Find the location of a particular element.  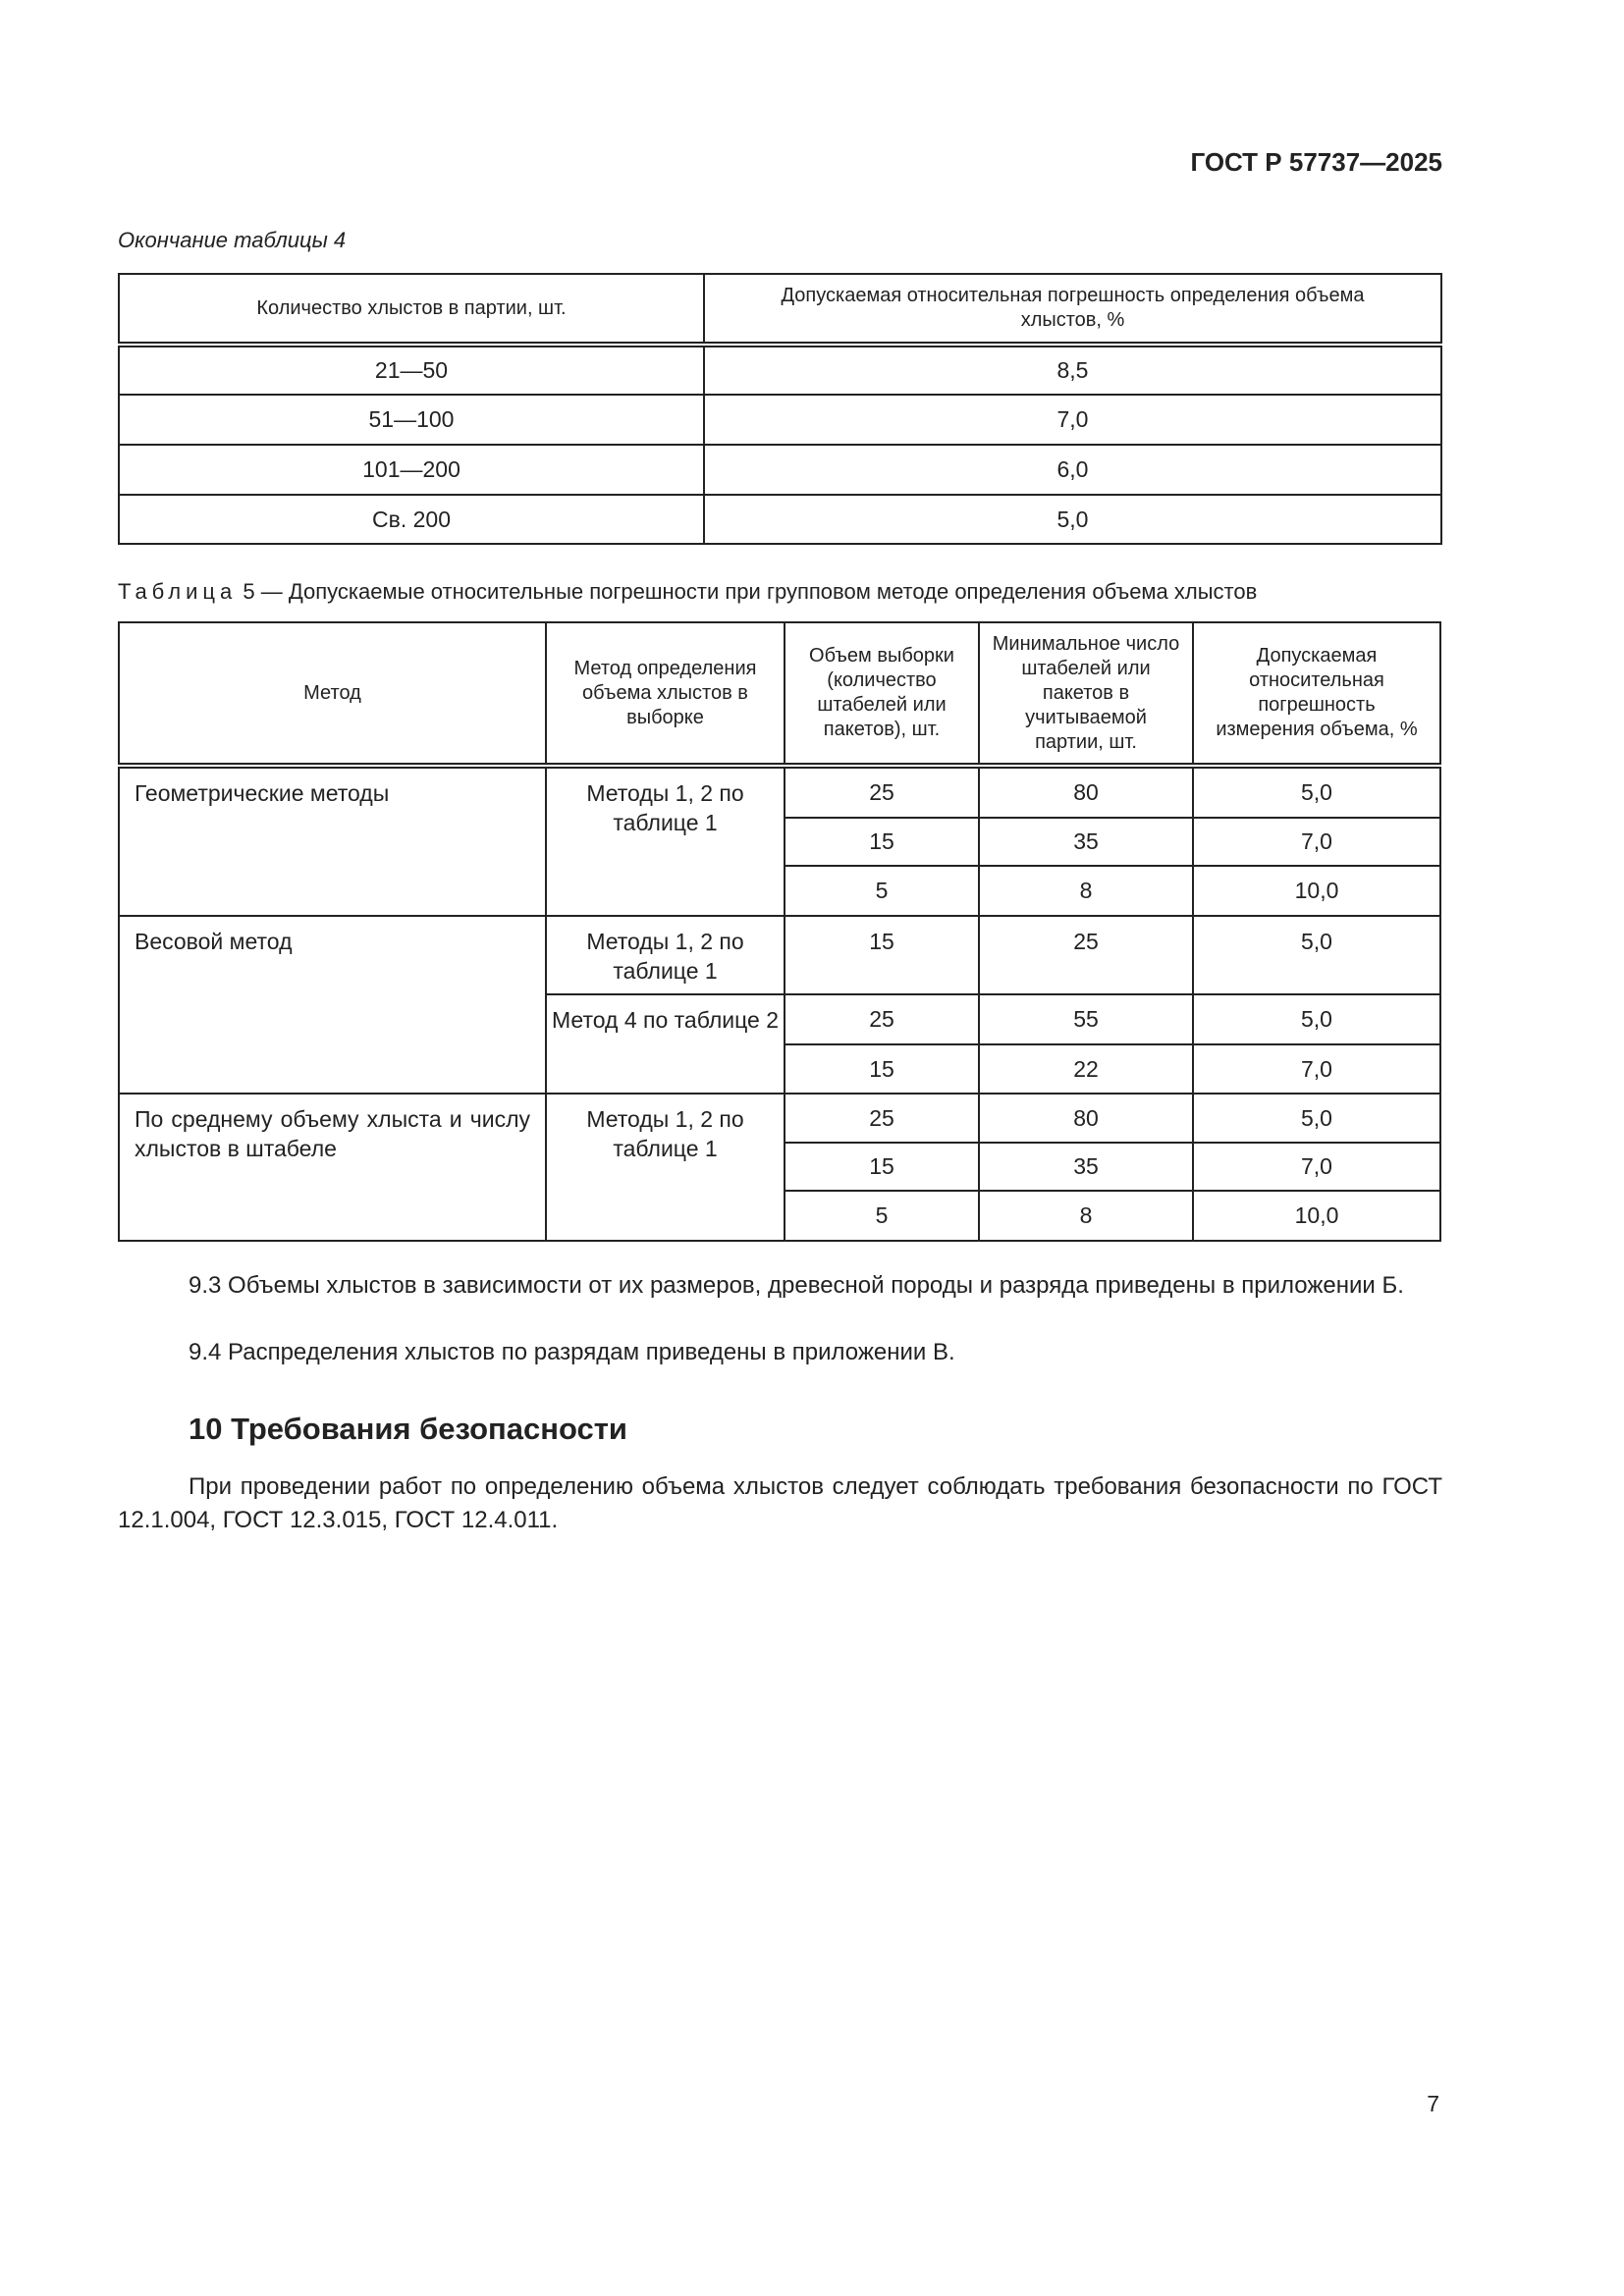

document-code: ГОСТ Р 57737—2025 is located at coordinates (1316, 162).